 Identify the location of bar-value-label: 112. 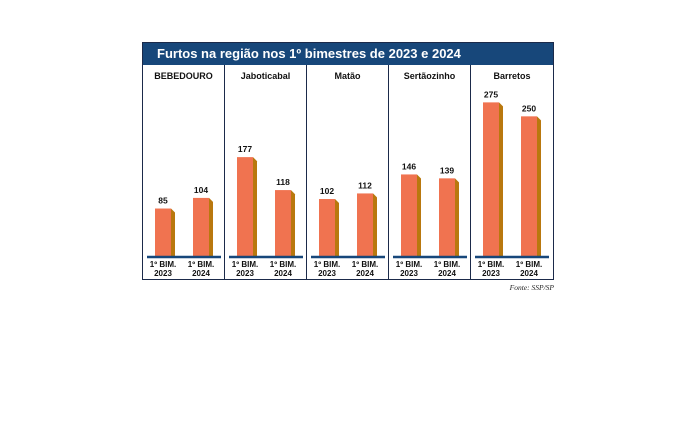
(365, 185).